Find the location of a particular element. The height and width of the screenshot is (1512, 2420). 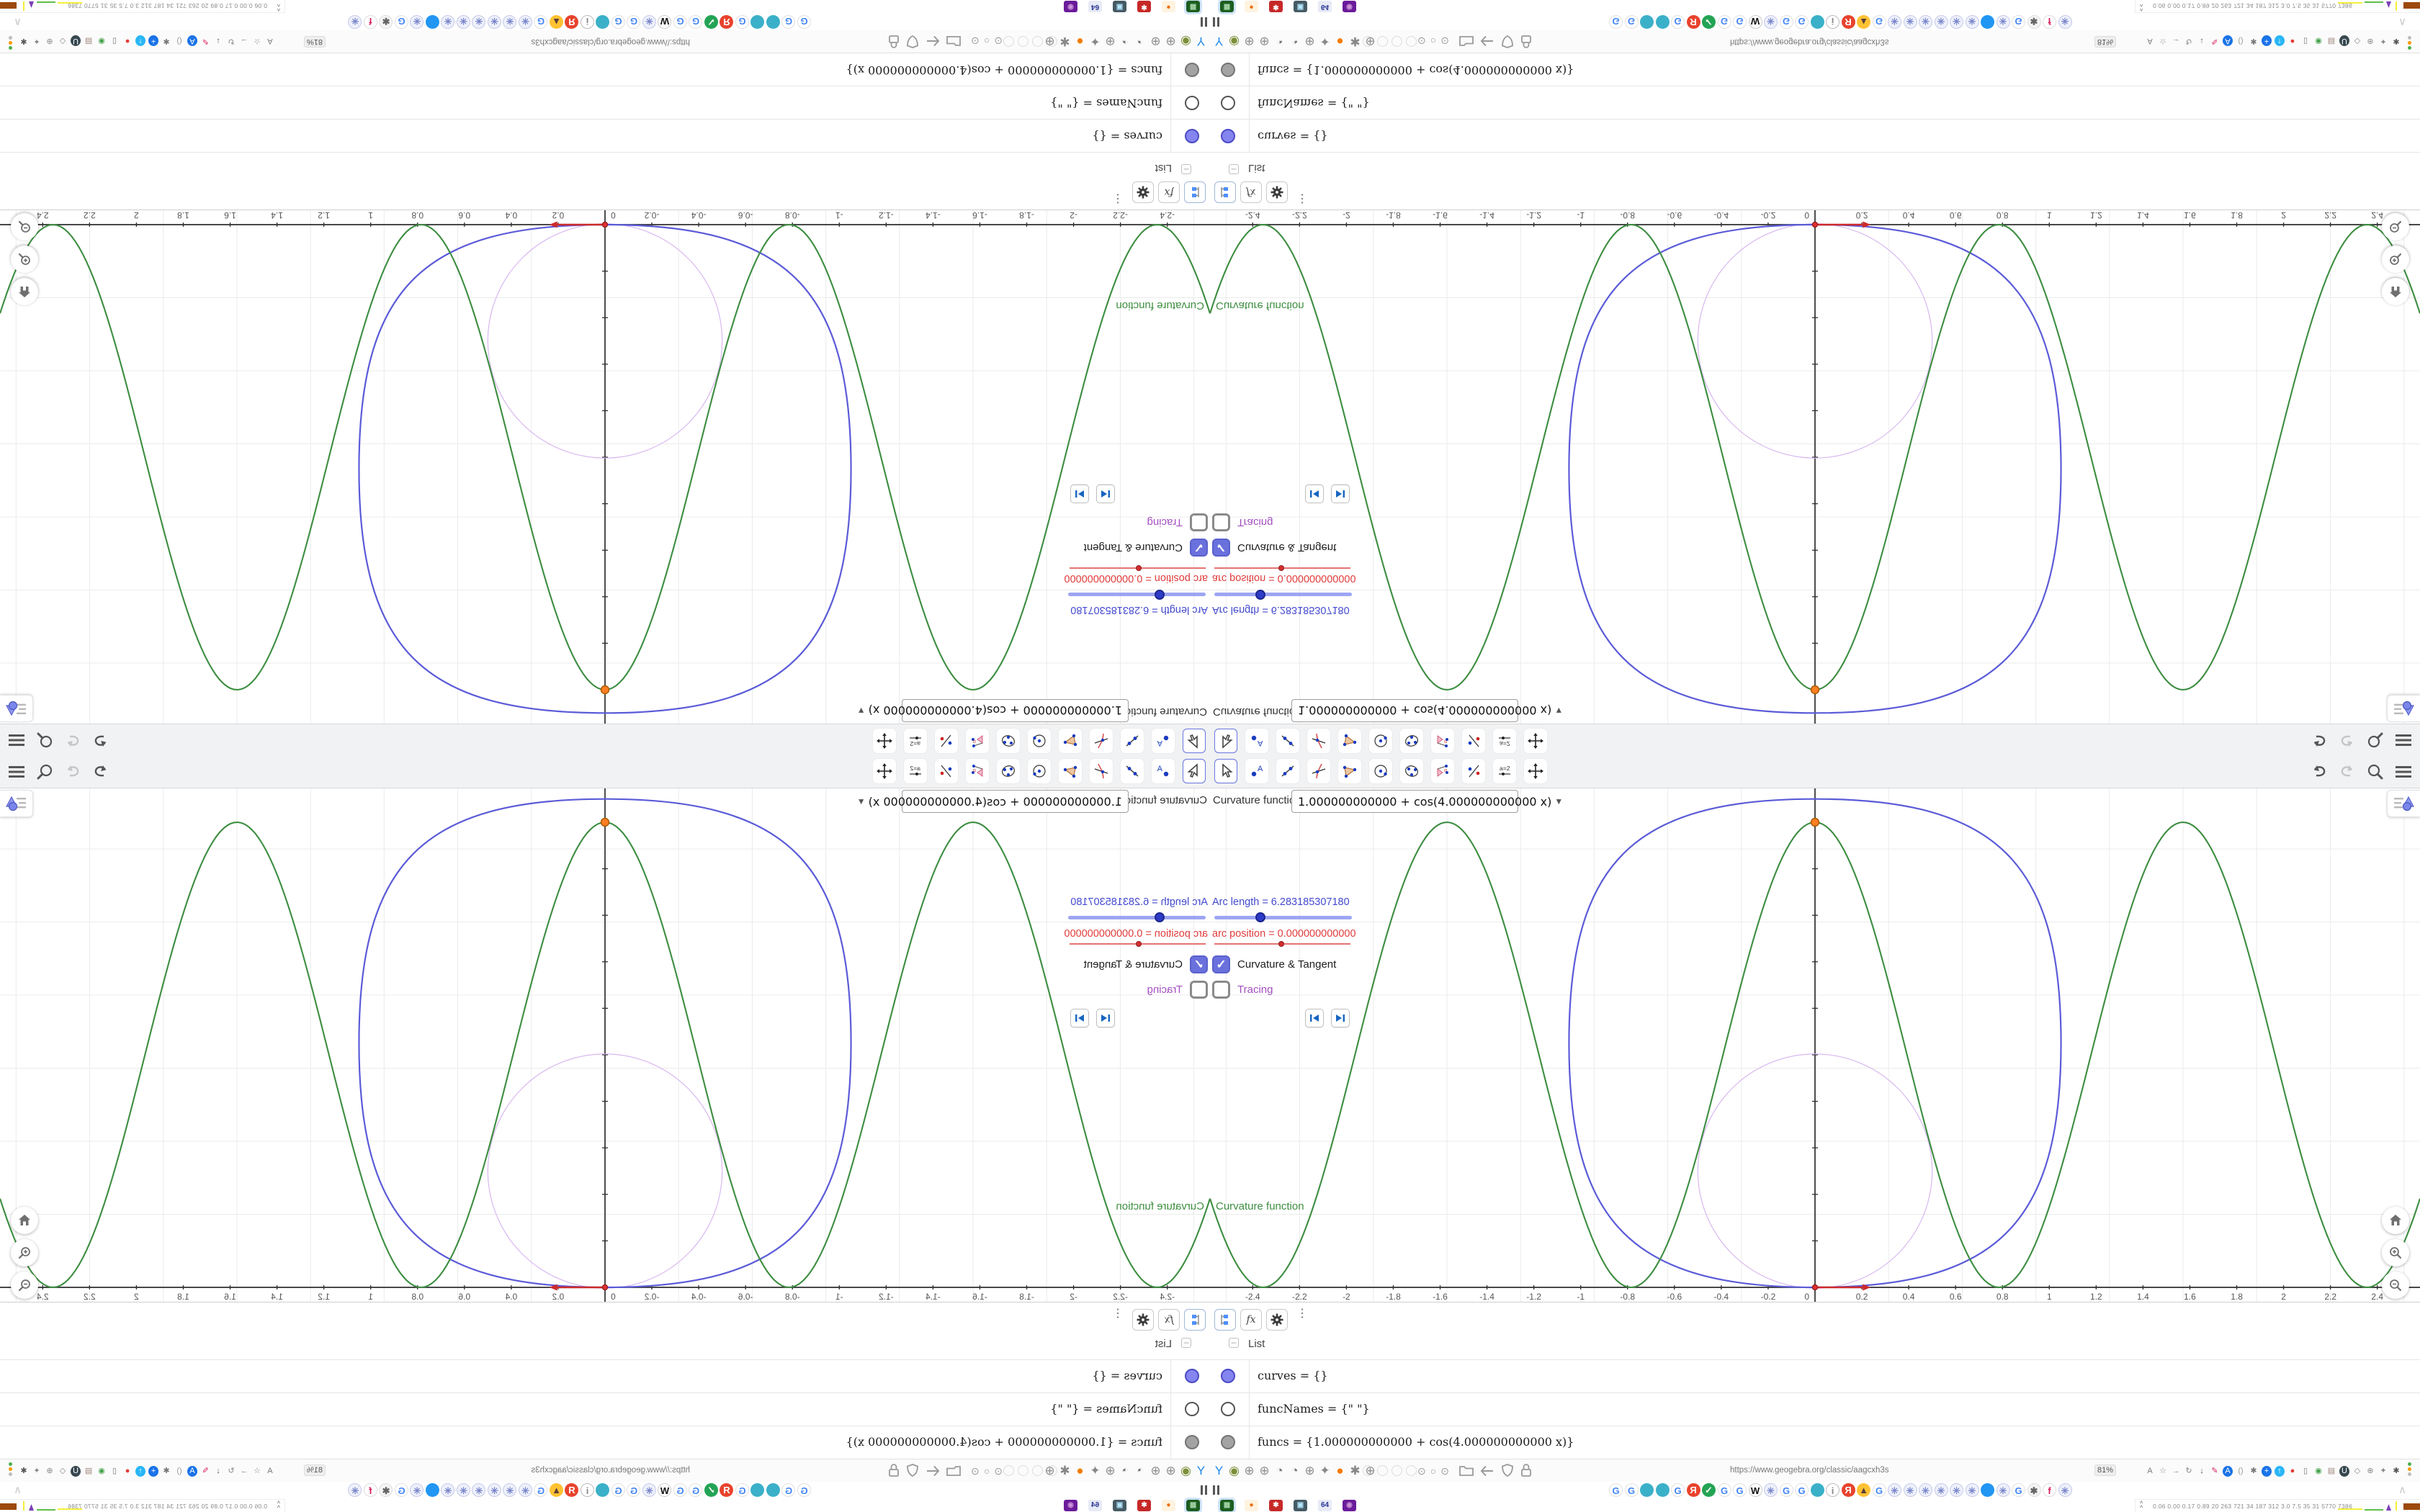

icon: ⊕ is located at coordinates (1249, 1470).